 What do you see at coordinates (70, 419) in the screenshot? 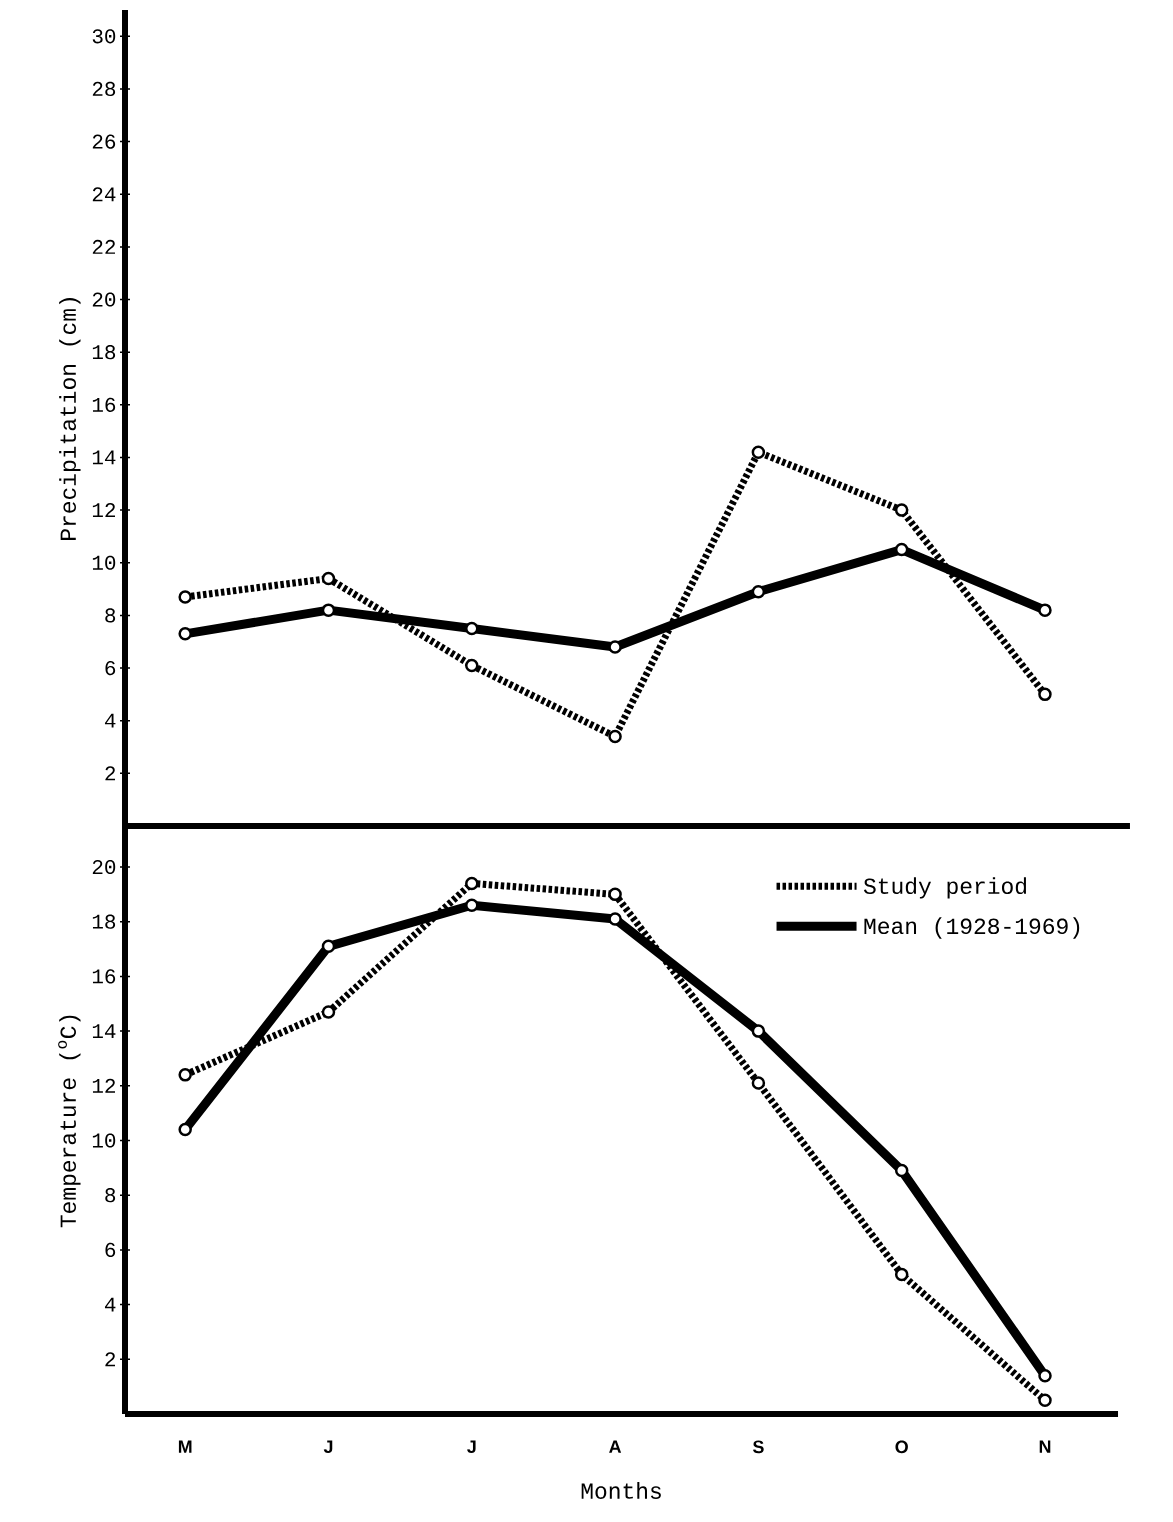
I see `y-axis-title: Precipitation (cm)` at bounding box center [70, 419].